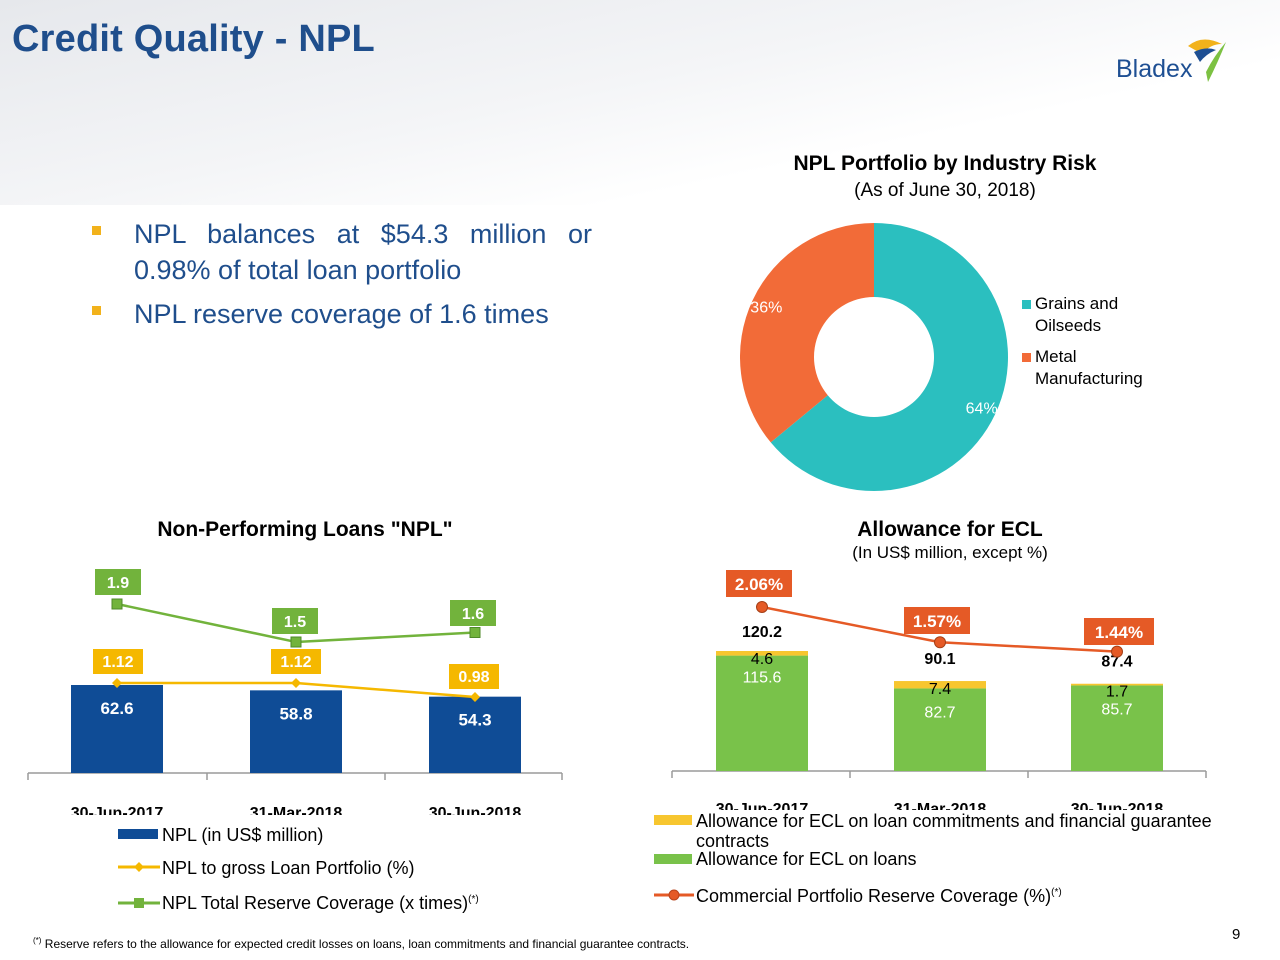 This screenshot has height=960, width=1280. I want to click on legend-swatch-ecl-commitments, so click(673, 820).